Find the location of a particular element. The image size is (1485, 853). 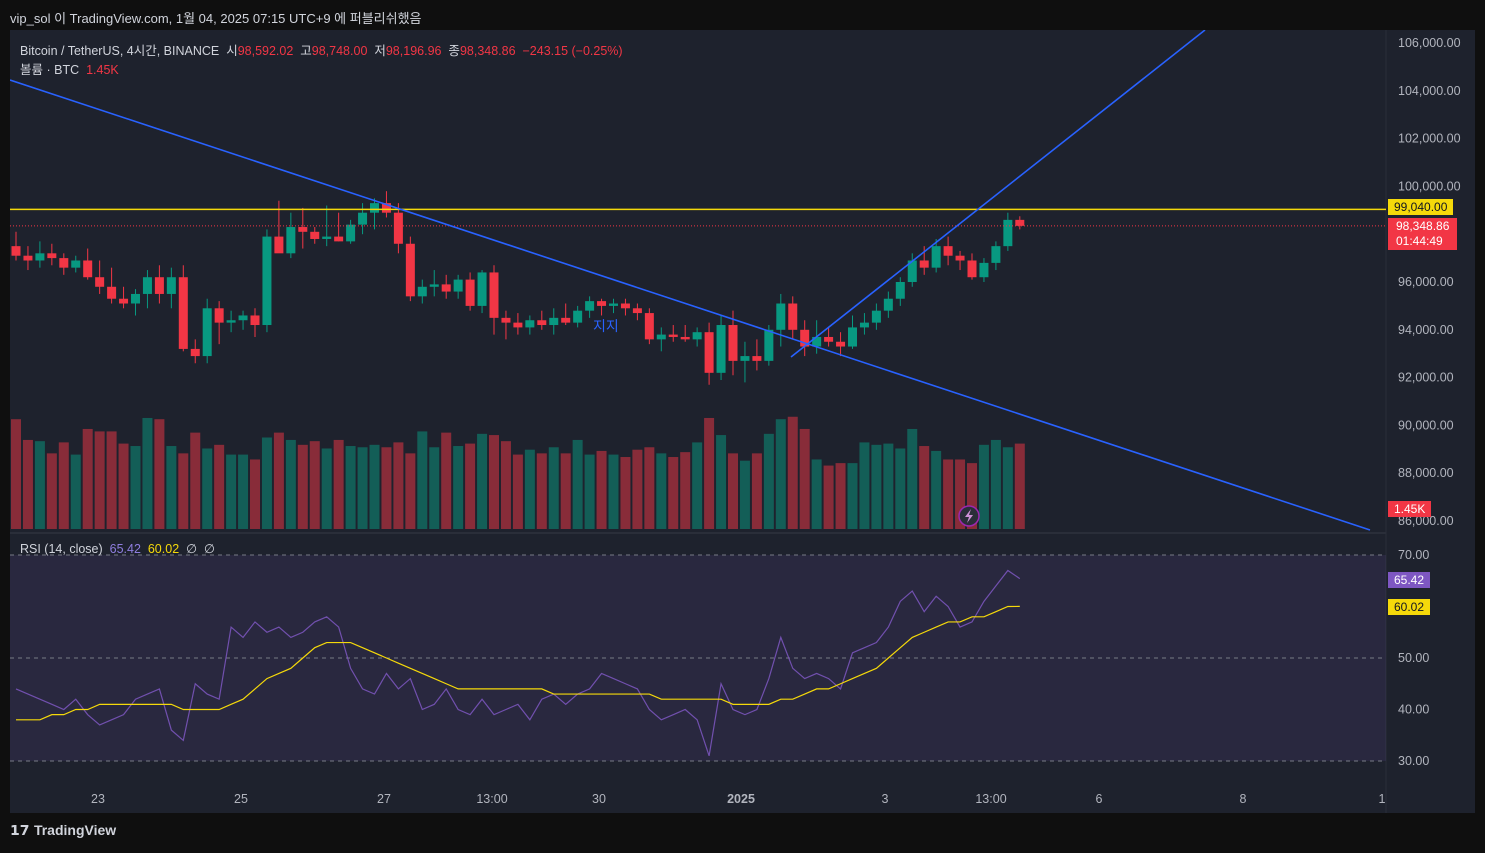

rsi-ma-badge: 60.02 is located at coordinates (1409, 607).